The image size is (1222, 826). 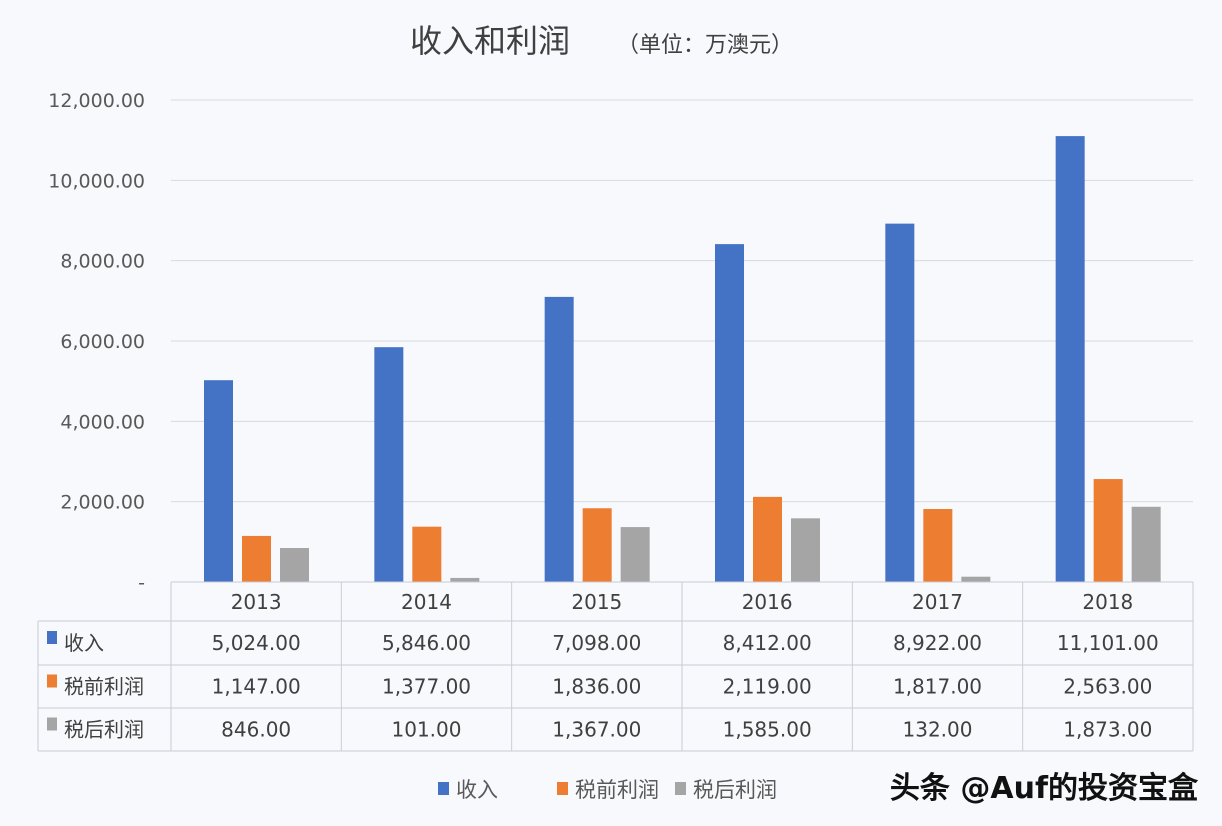 I want to click on y-tick-label: 2,000.00, so click(x=102, y=503).